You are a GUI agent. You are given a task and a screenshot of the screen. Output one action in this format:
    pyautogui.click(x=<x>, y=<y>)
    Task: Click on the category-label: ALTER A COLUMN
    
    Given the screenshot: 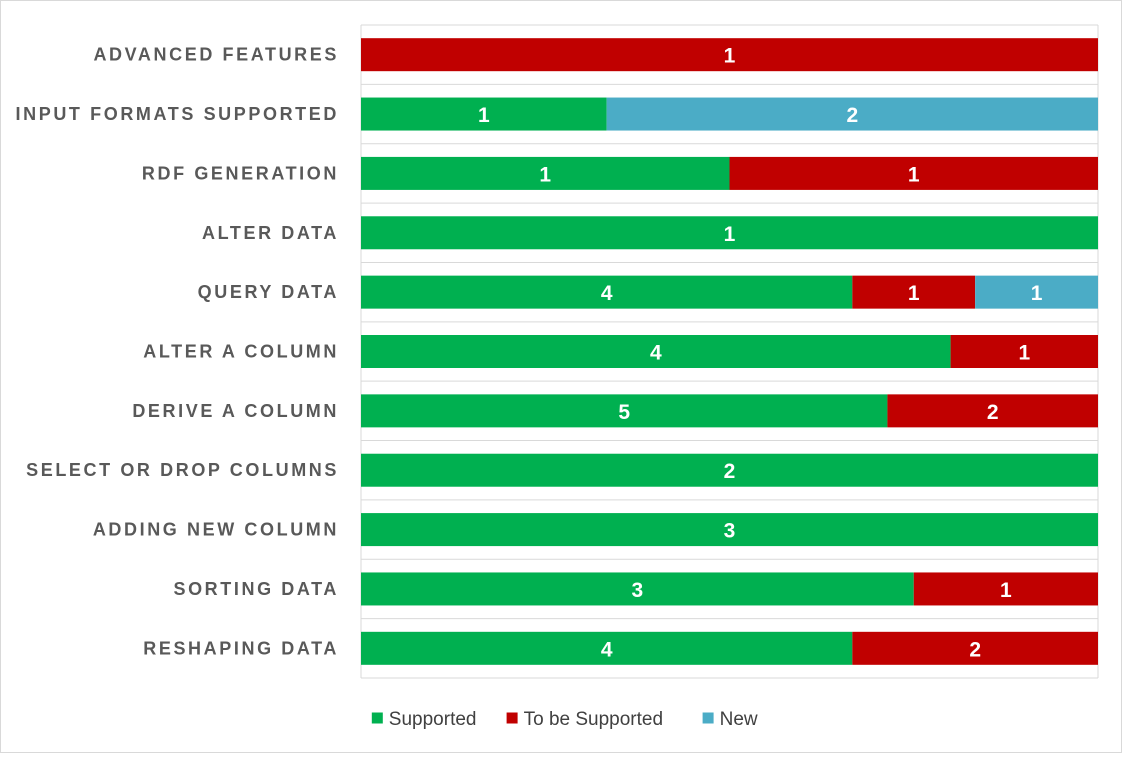 What is the action you would take?
    pyautogui.click(x=241, y=352)
    